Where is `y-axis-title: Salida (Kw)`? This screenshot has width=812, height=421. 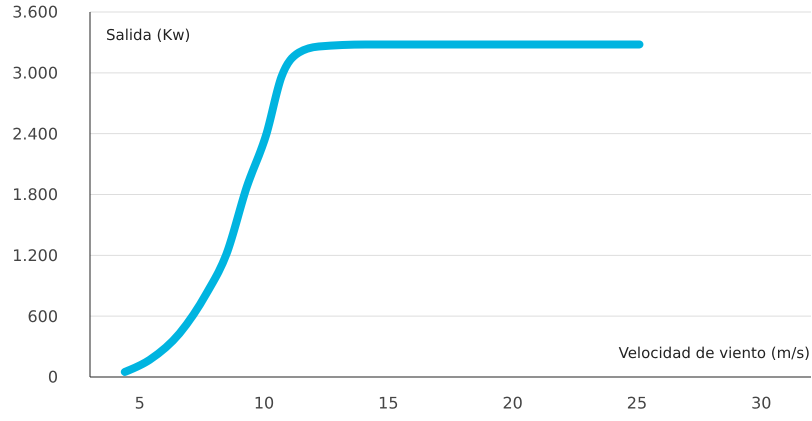
y-axis-title: Salida (Kw) is located at coordinates (148, 35).